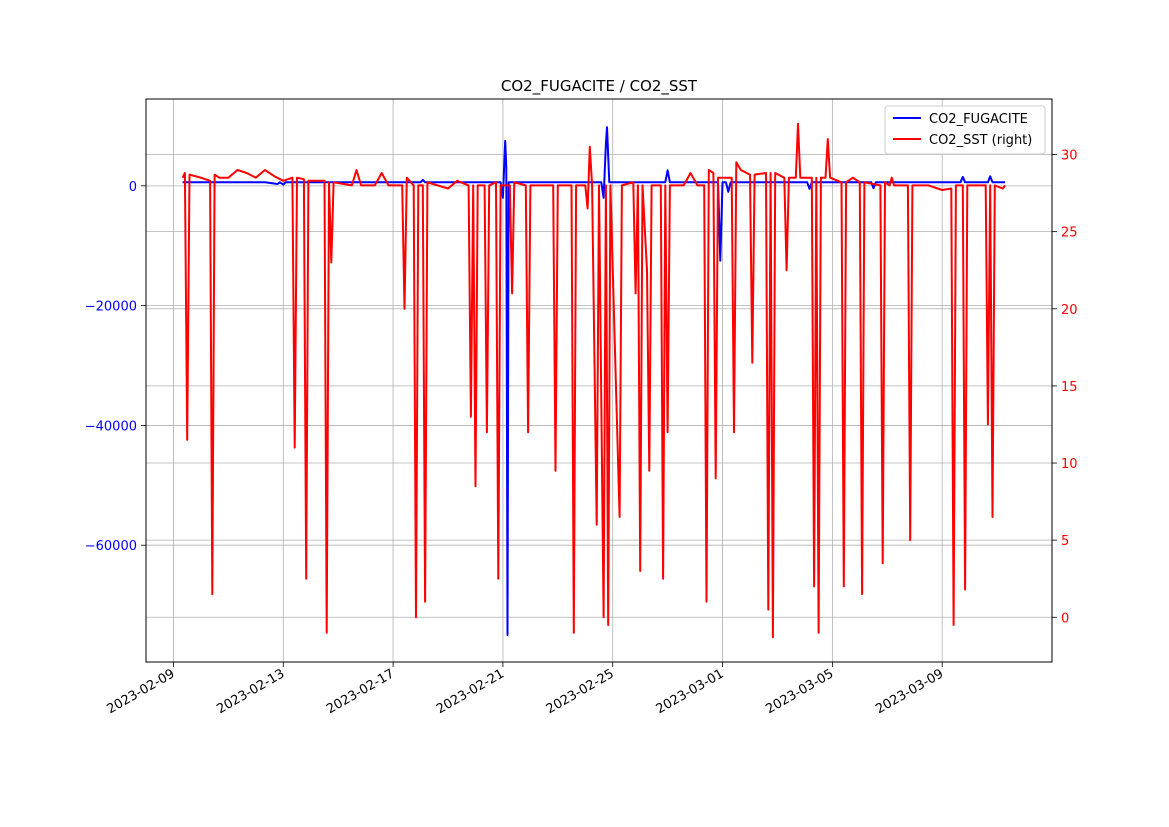  Describe the element at coordinates (111, 546) in the screenshot. I see `y-left-tick-label: −60000` at that location.